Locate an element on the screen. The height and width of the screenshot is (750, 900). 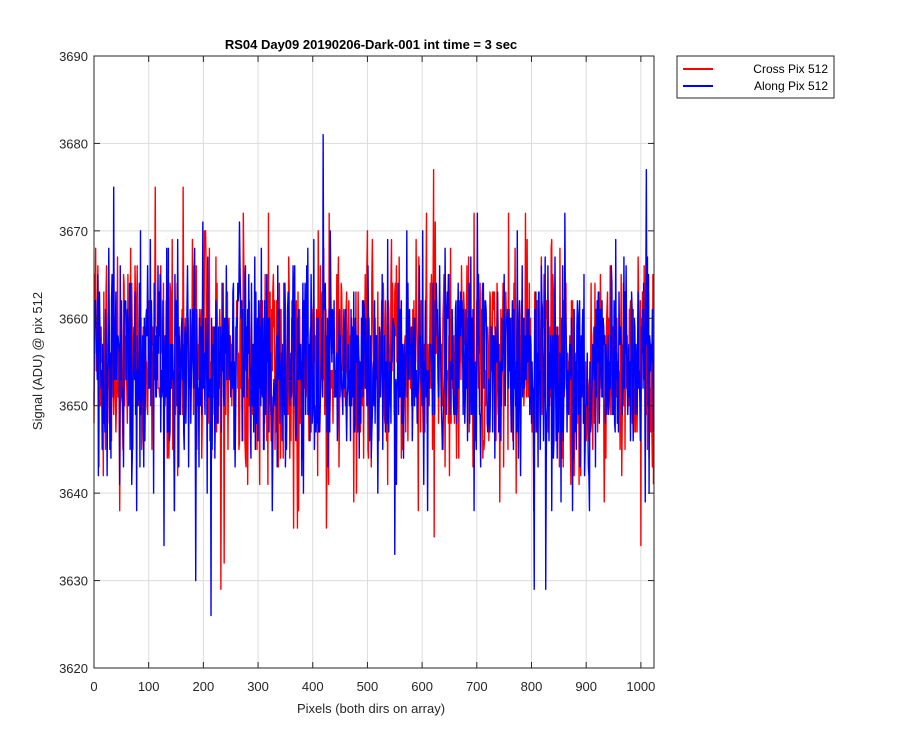
x-tick-label: 200 is located at coordinates (204, 686).